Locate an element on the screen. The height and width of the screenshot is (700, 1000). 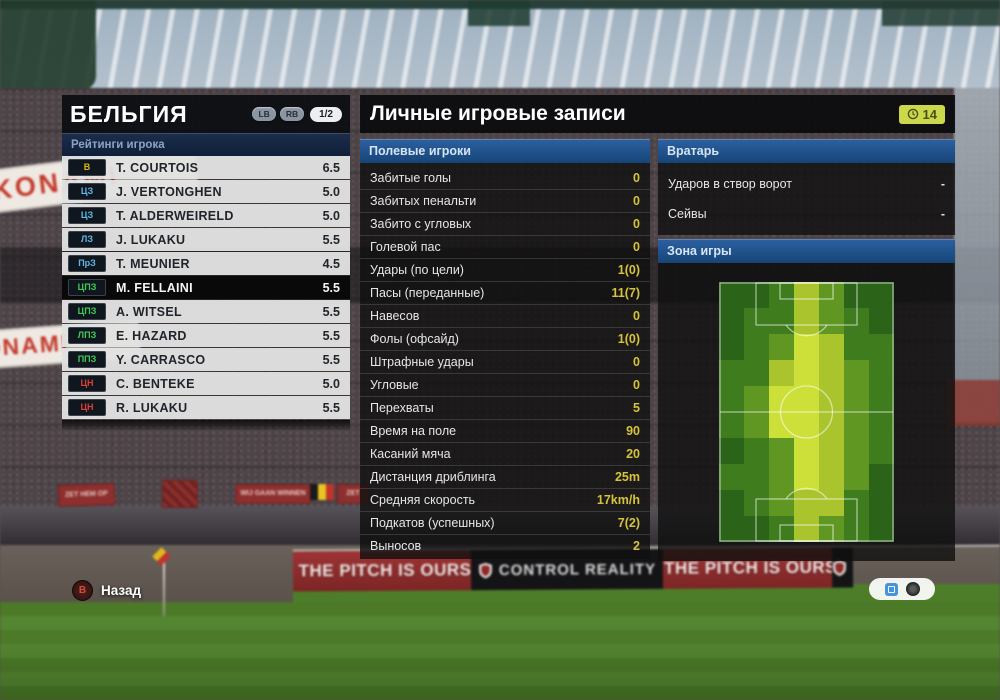
stat-label: Средняя скорость is located at coordinates (423, 500).